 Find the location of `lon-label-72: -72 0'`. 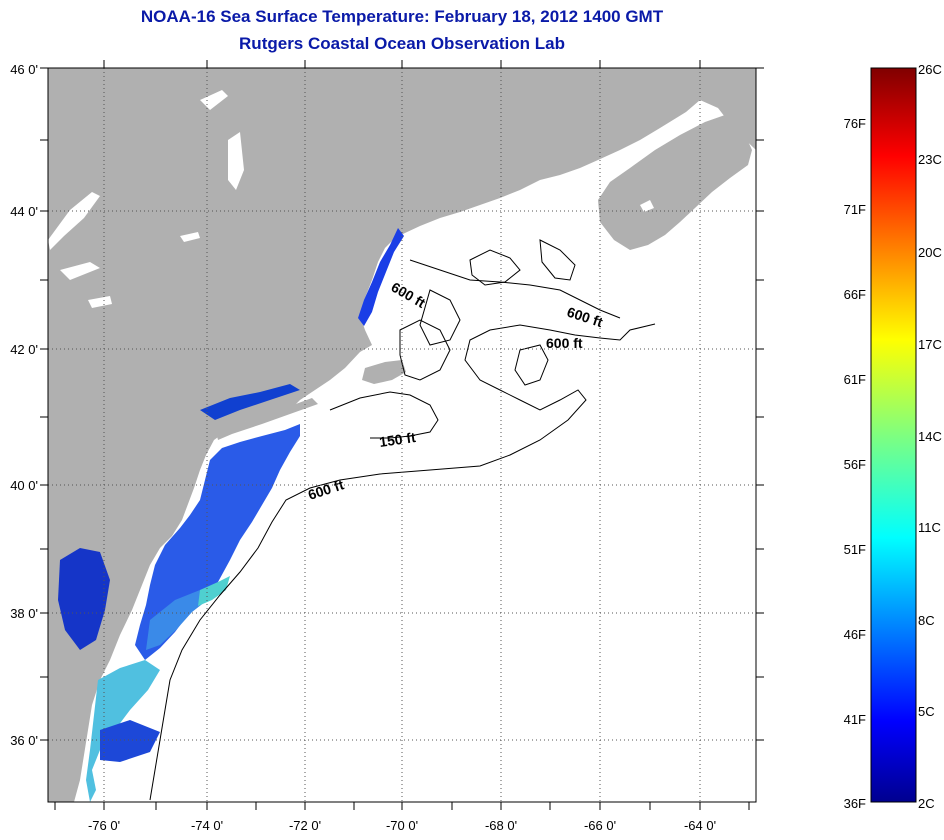

lon-label-72: -72 0' is located at coordinates (305, 825).